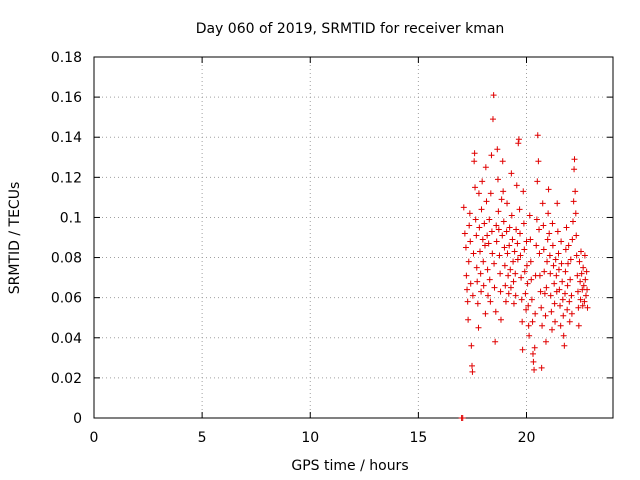 This screenshot has width=640, height=480. What do you see at coordinates (94, 438) in the screenshot?
I see `x-tick-label: 0` at bounding box center [94, 438].